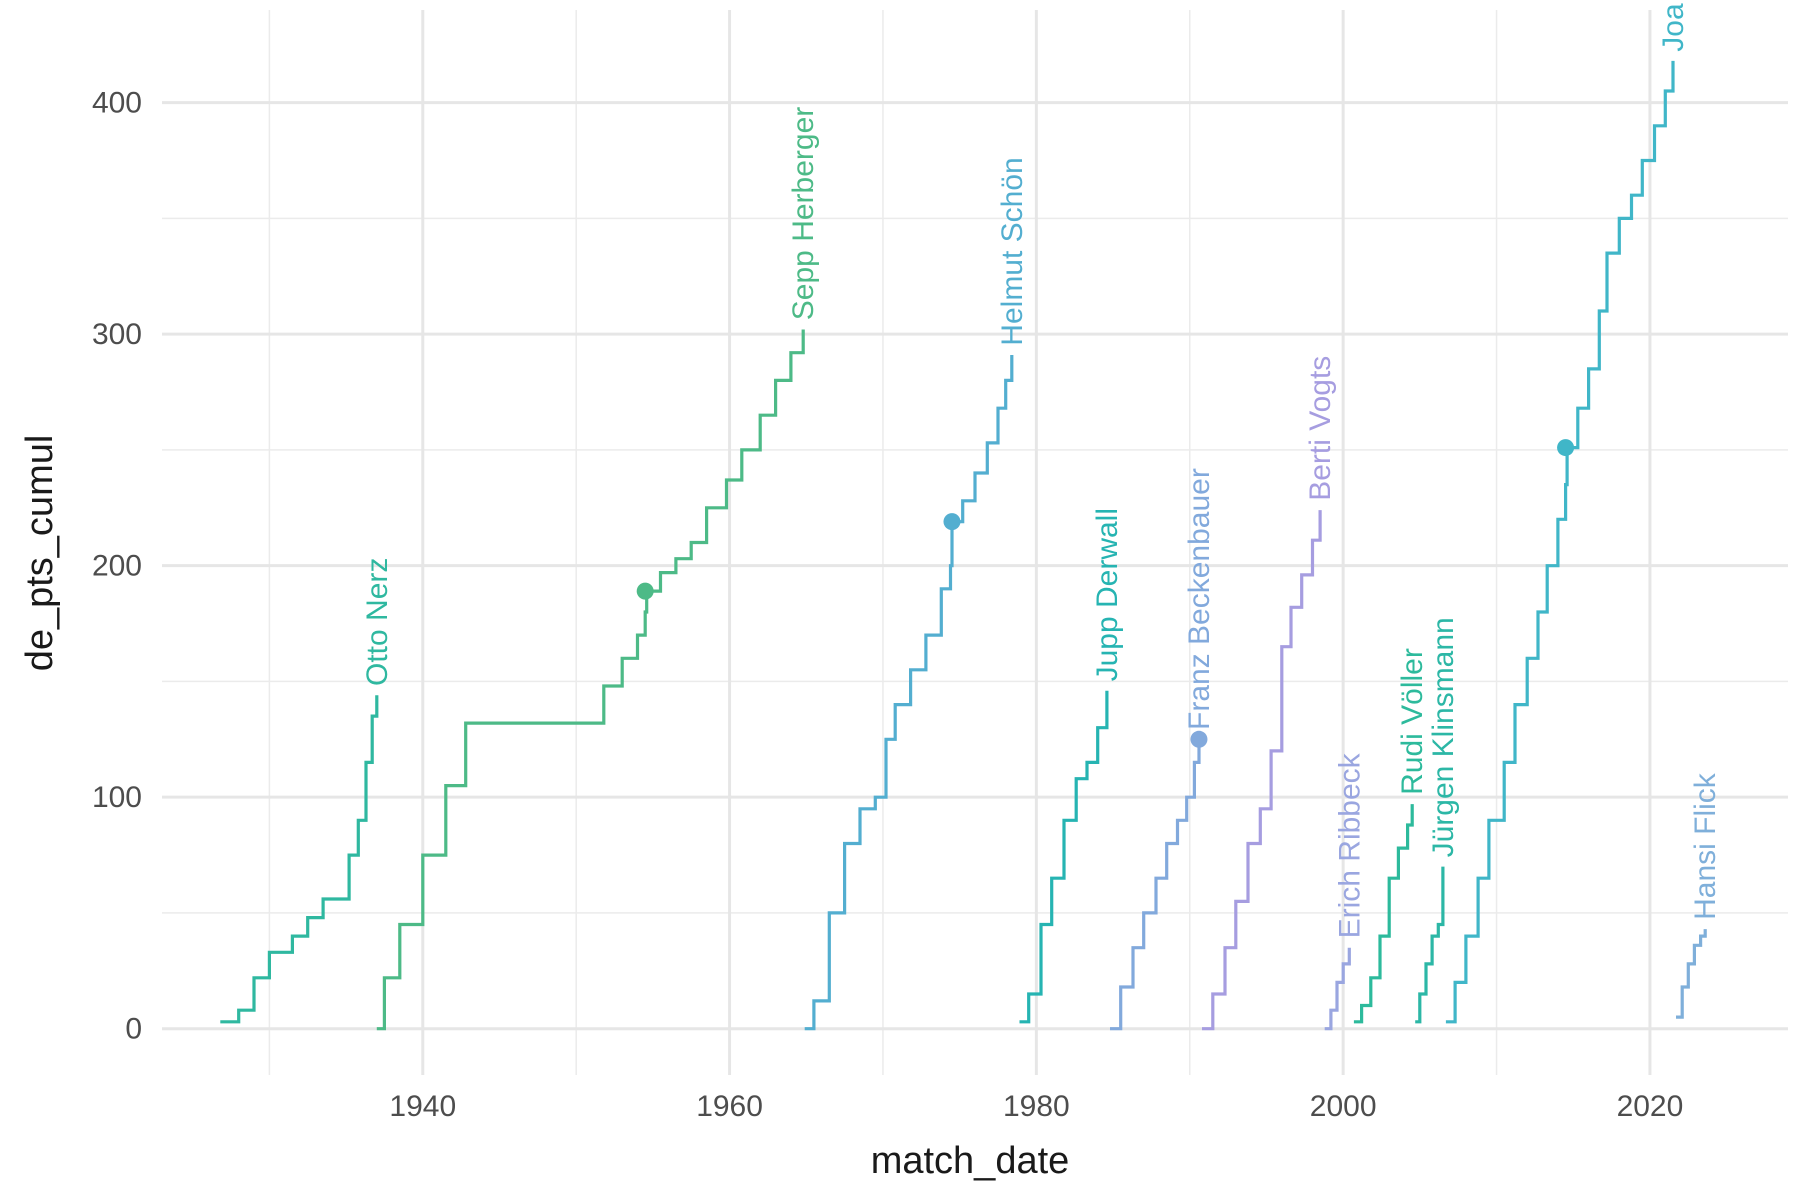 The width and height of the screenshot is (1800, 1200). What do you see at coordinates (1443, 737) in the screenshot?
I see `series-label: Jürgen Klinsmann` at bounding box center [1443, 737].